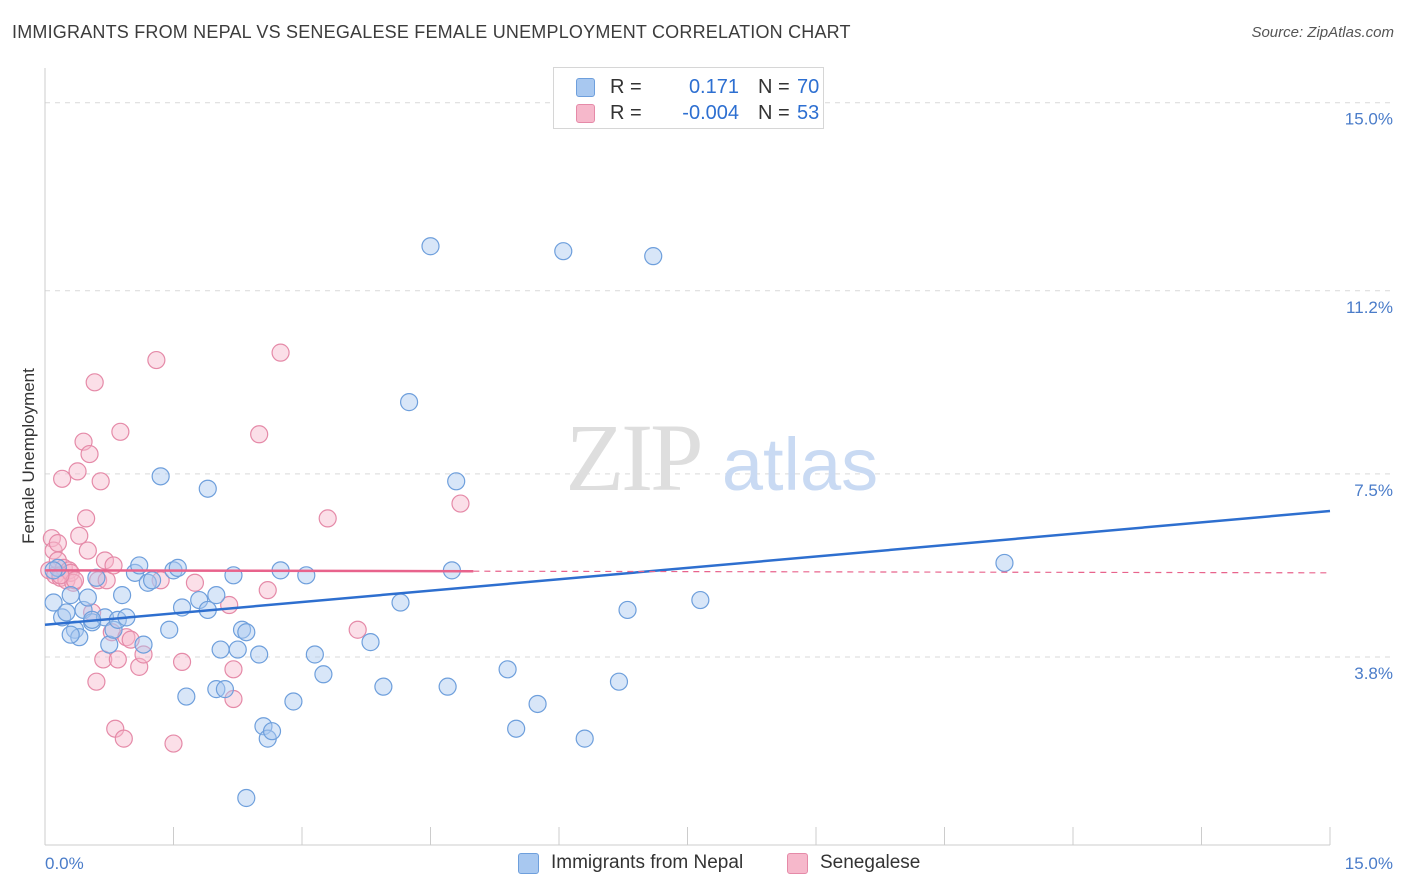 Image resolution: width=1406 pixels, height=892 pixels. I want to click on trend-lines, so click(687, 568).